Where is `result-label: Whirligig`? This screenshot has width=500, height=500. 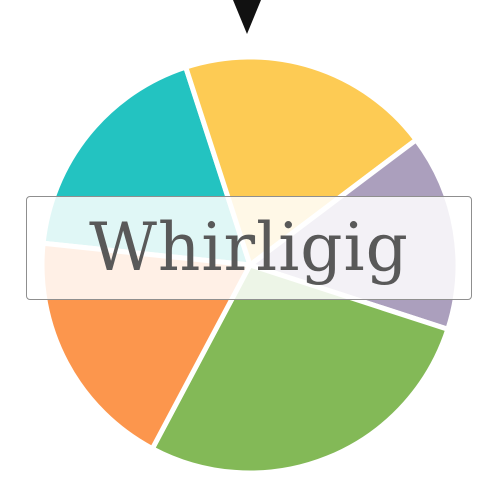 result-label: Whirligig is located at coordinates (249, 247).